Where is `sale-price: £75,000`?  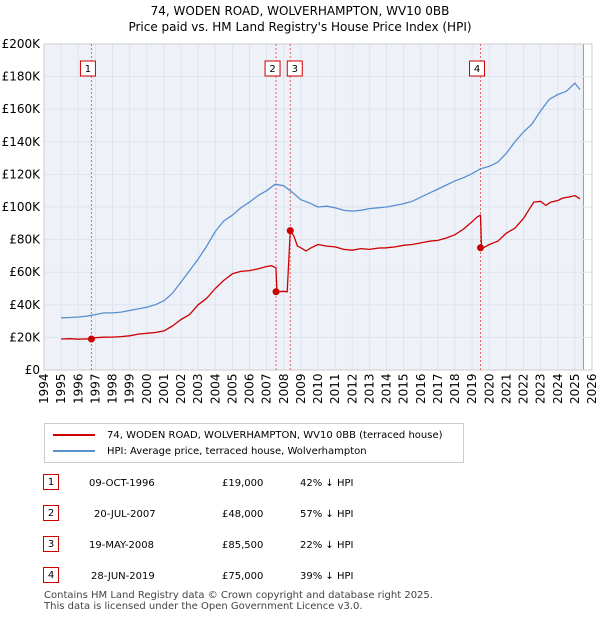 sale-price: £75,000 is located at coordinates (243, 576).